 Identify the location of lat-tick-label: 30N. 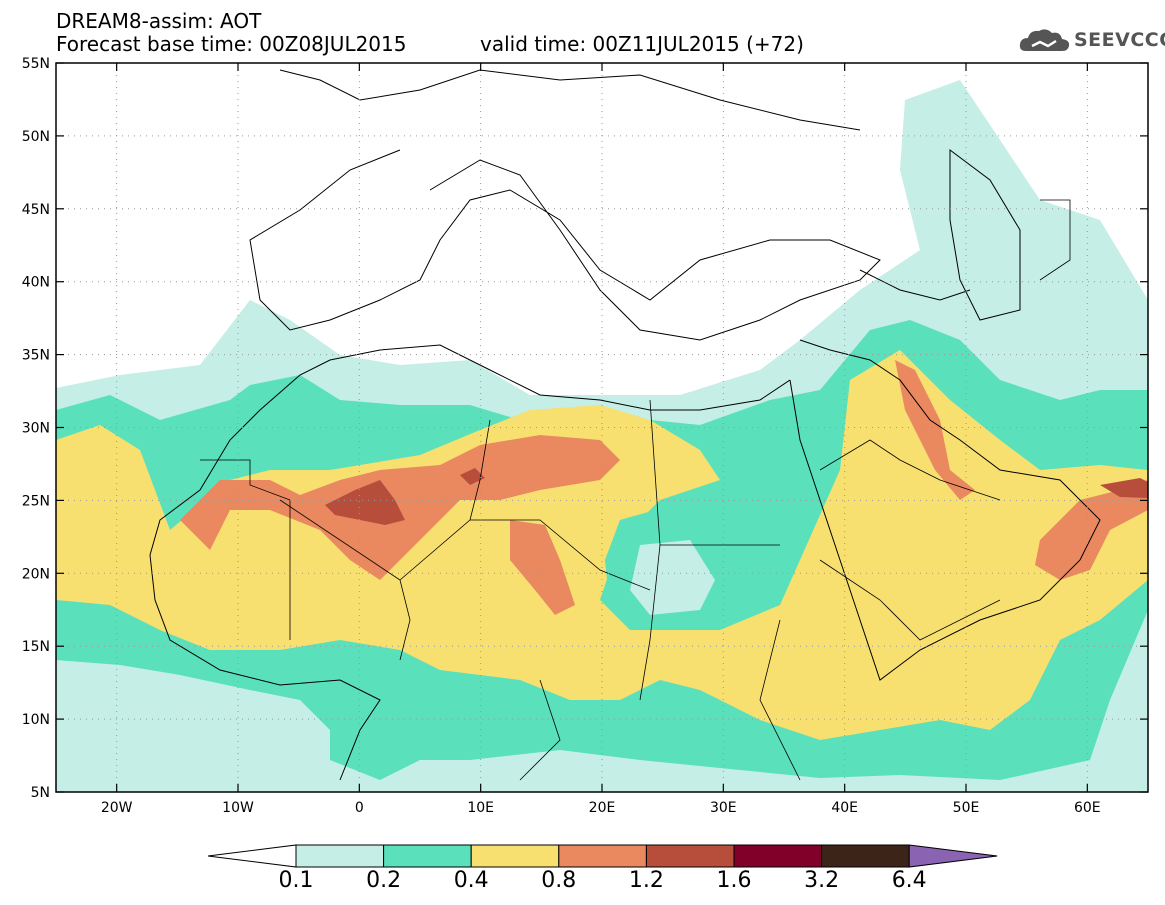
(36, 429).